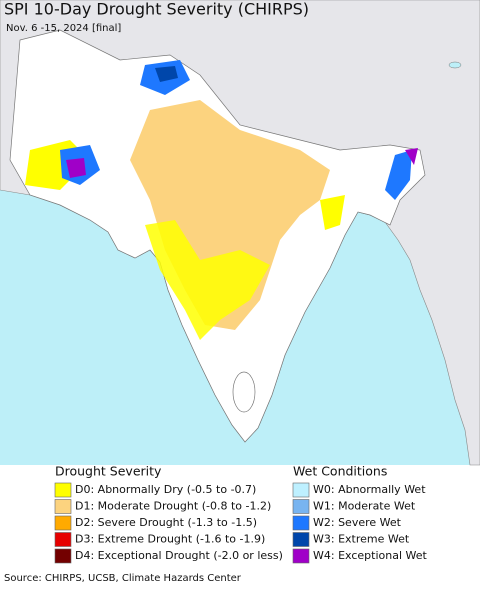 The height and width of the screenshot is (590, 480). Describe the element at coordinates (179, 555) in the screenshot. I see `legend-label: D4: Exceptional Drought (-2.0 or less)` at that location.